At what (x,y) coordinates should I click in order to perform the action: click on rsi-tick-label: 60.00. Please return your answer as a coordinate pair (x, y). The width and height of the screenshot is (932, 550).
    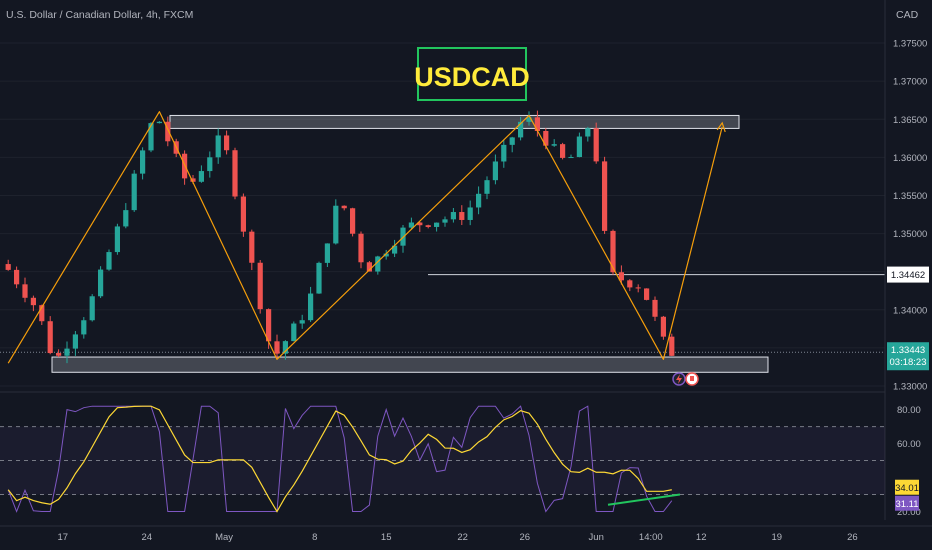
    Looking at the image, I should click on (909, 444).